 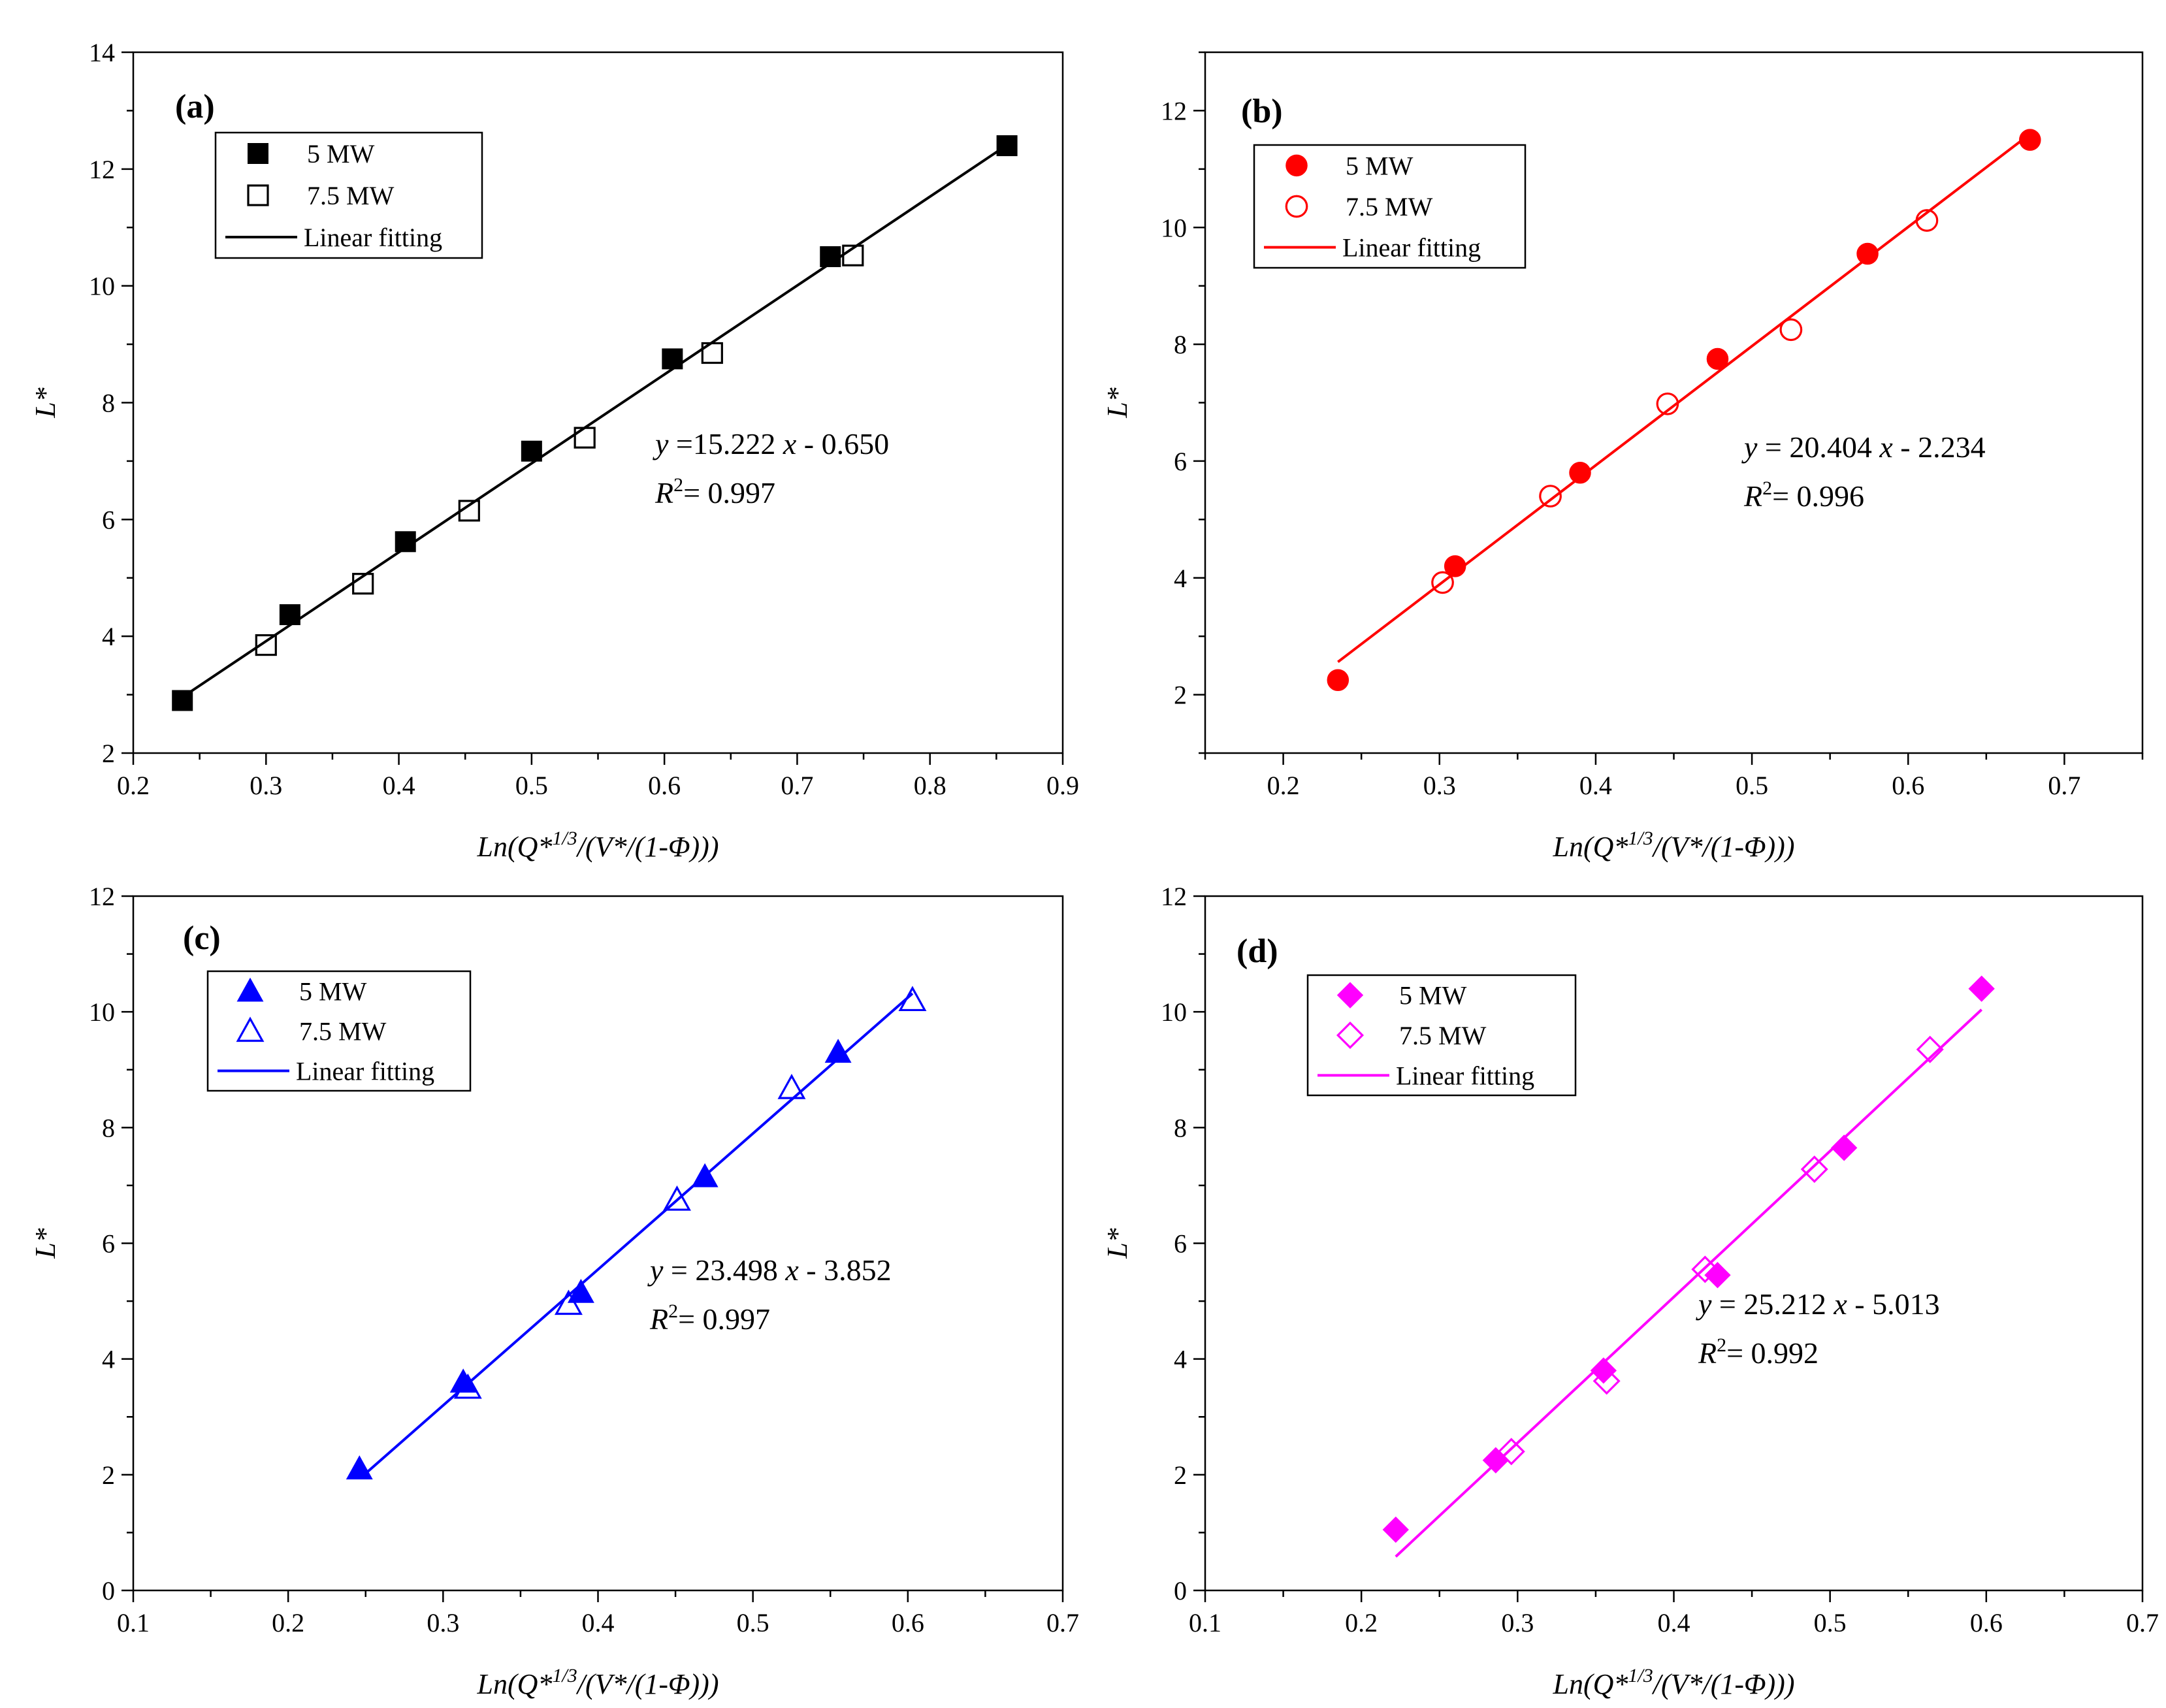 What do you see at coordinates (1262, 112) in the screenshot?
I see `panel-label: (b)` at bounding box center [1262, 112].